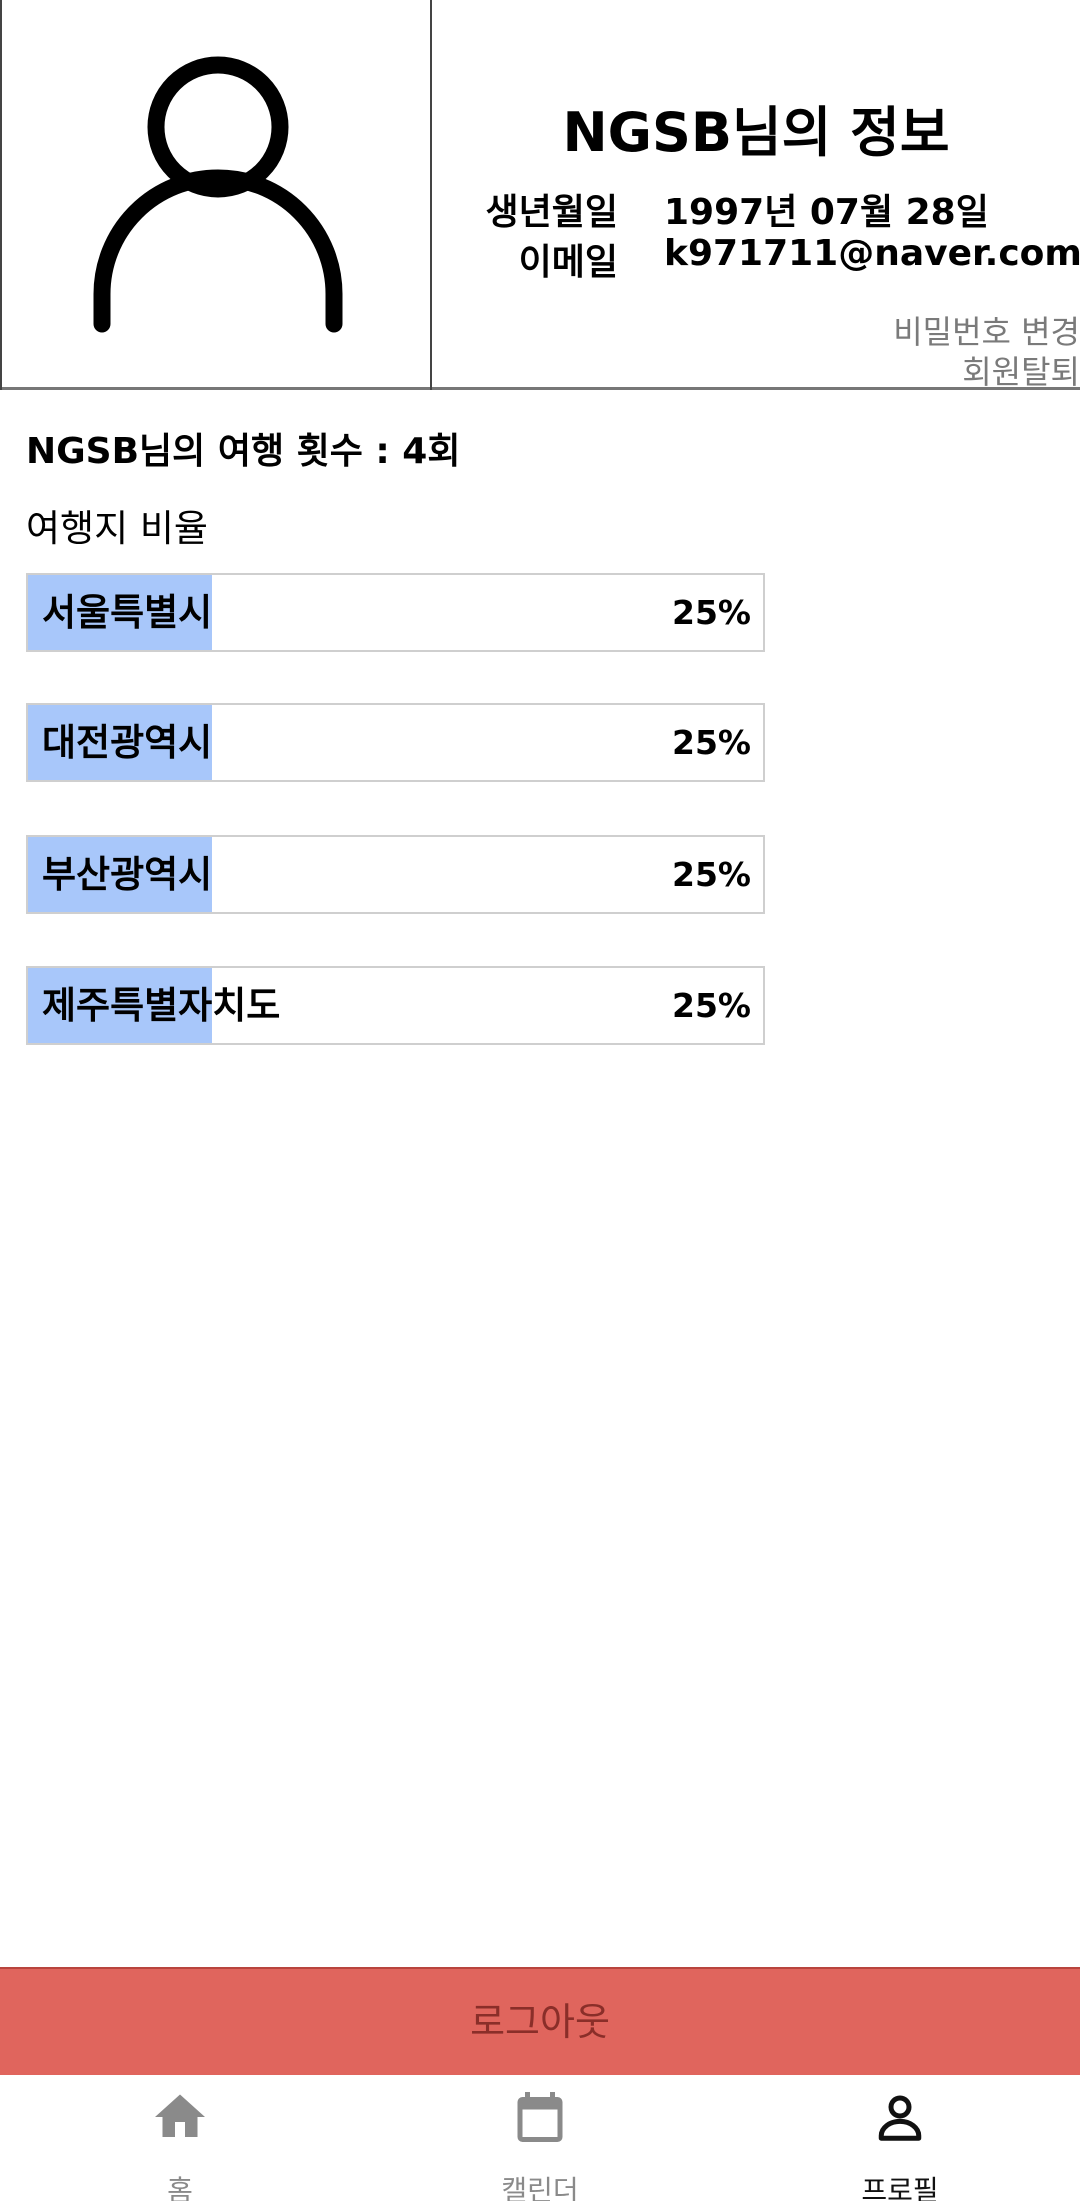 The image size is (1080, 2201). What do you see at coordinates (127, 612) in the screenshot?
I see `destination-name: 서울특별시` at bounding box center [127, 612].